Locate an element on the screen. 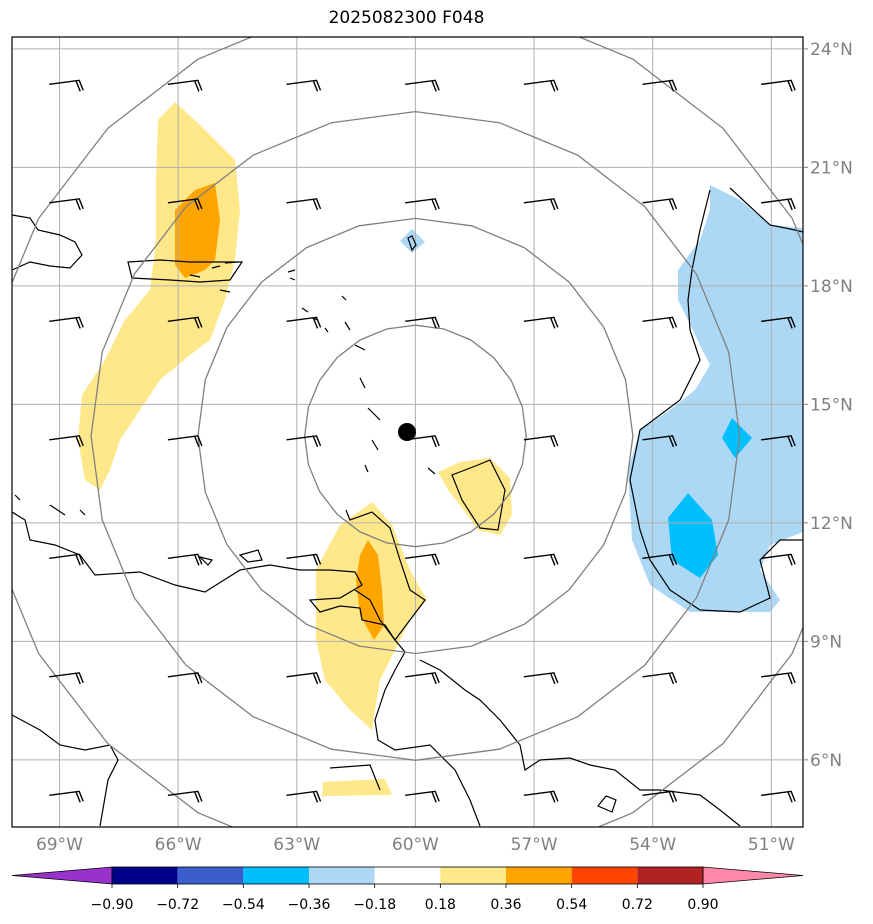 The height and width of the screenshot is (924, 873). coastline-guyana is located at coordinates (580, 743).